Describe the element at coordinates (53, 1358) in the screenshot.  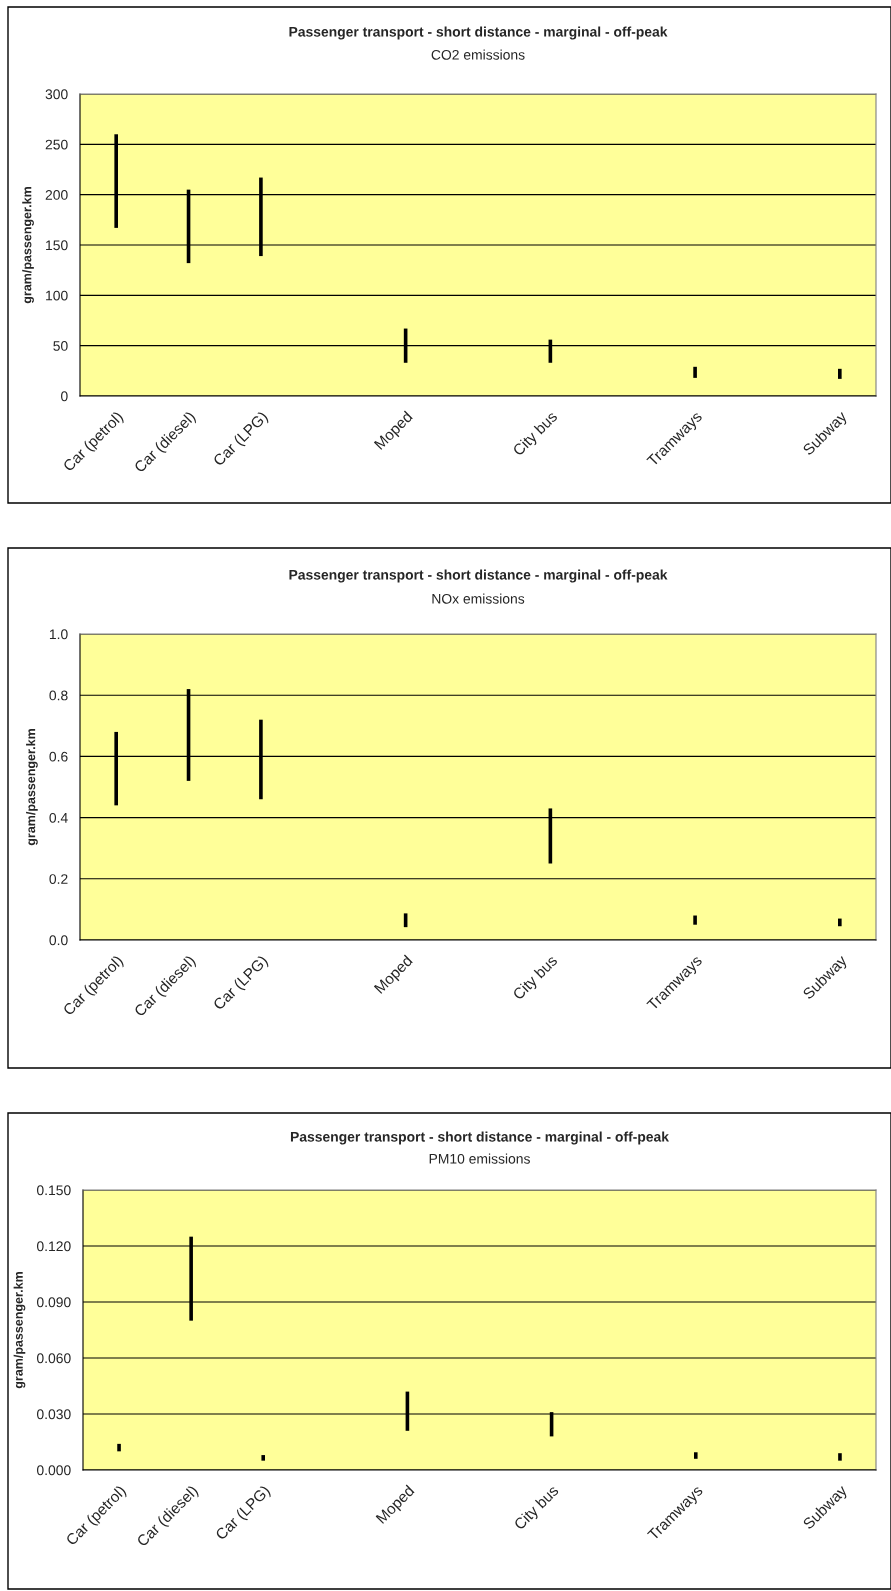
I see `y-tick-label: 0.060` at that location.